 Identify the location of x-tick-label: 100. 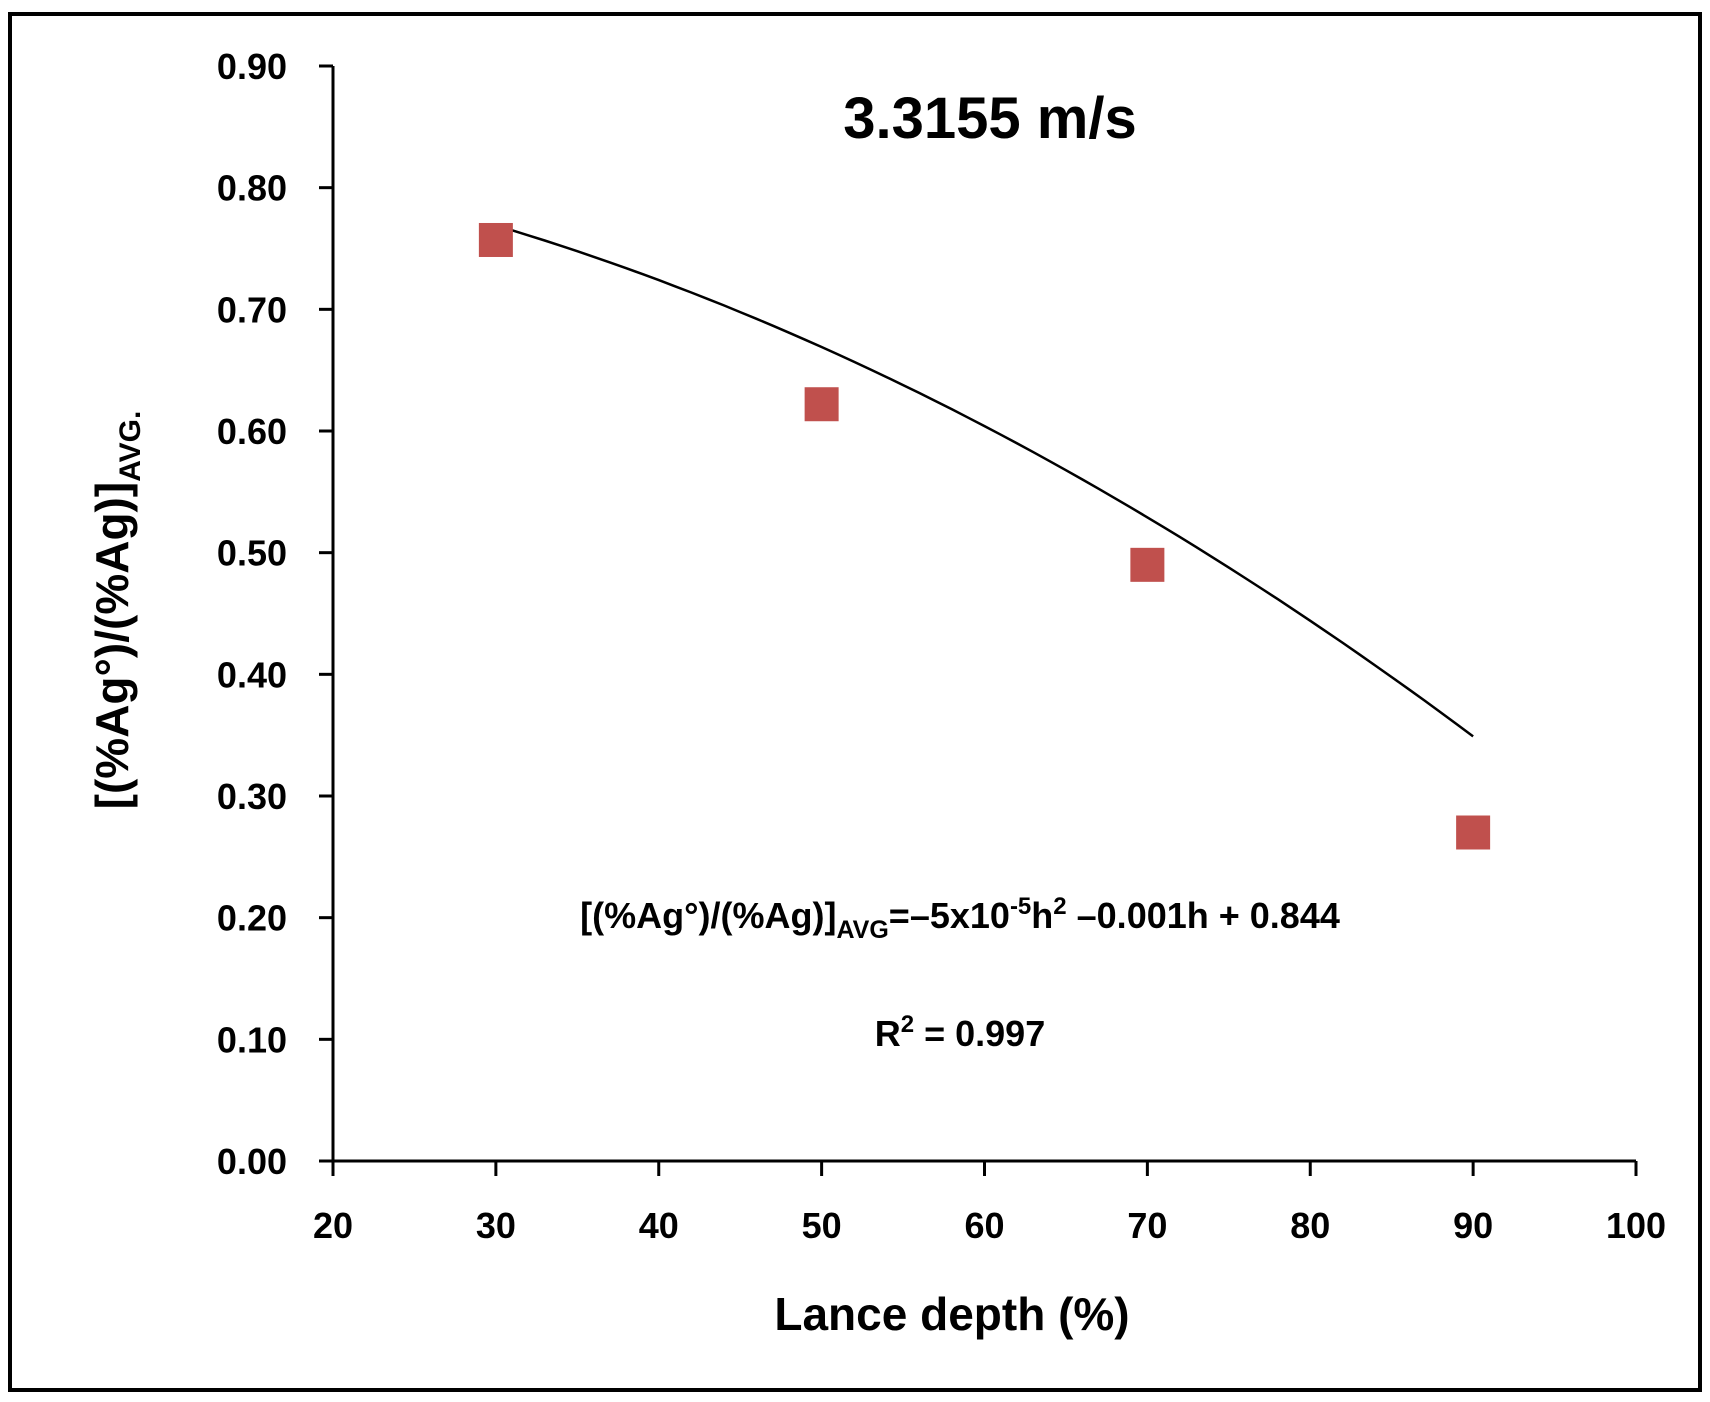
(1636, 1225).